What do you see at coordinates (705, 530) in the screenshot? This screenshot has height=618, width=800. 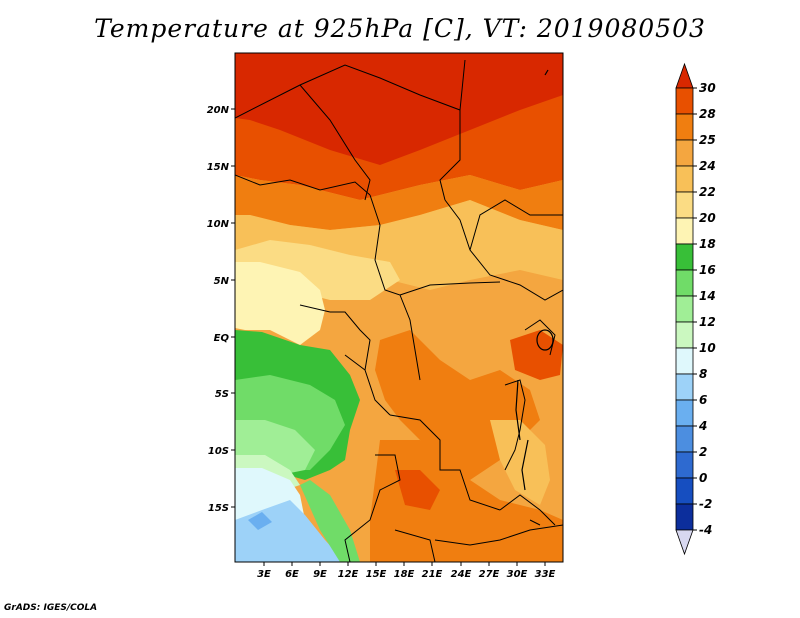 I see `colorbar-label: -4` at bounding box center [705, 530].